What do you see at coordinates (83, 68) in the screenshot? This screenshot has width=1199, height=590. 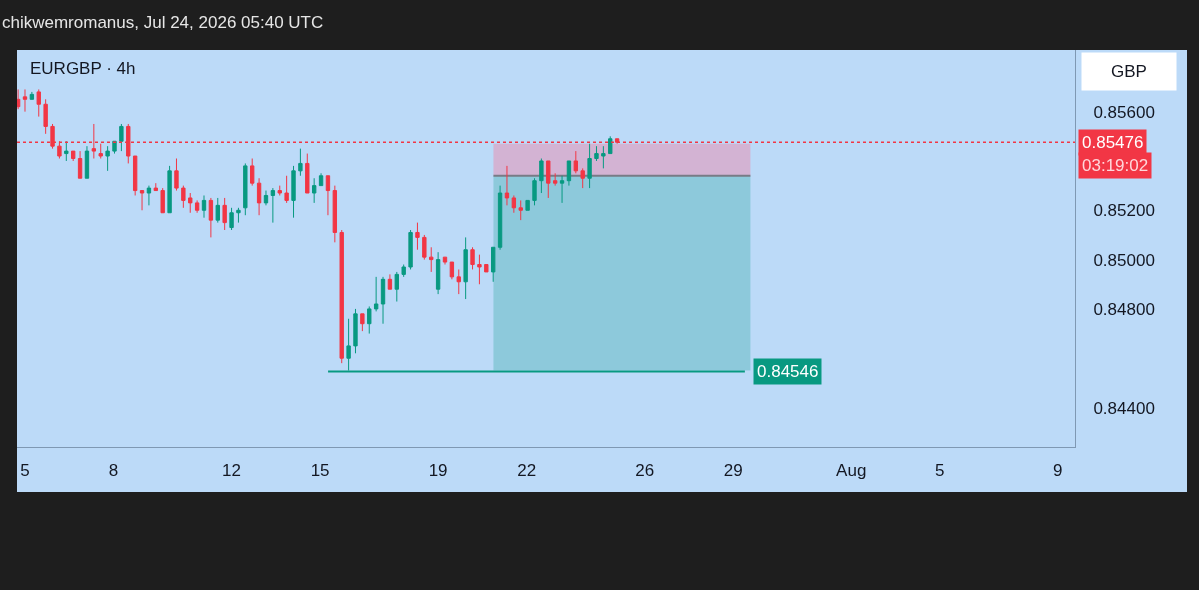 I see `text: EURGBP · 4h` at bounding box center [83, 68].